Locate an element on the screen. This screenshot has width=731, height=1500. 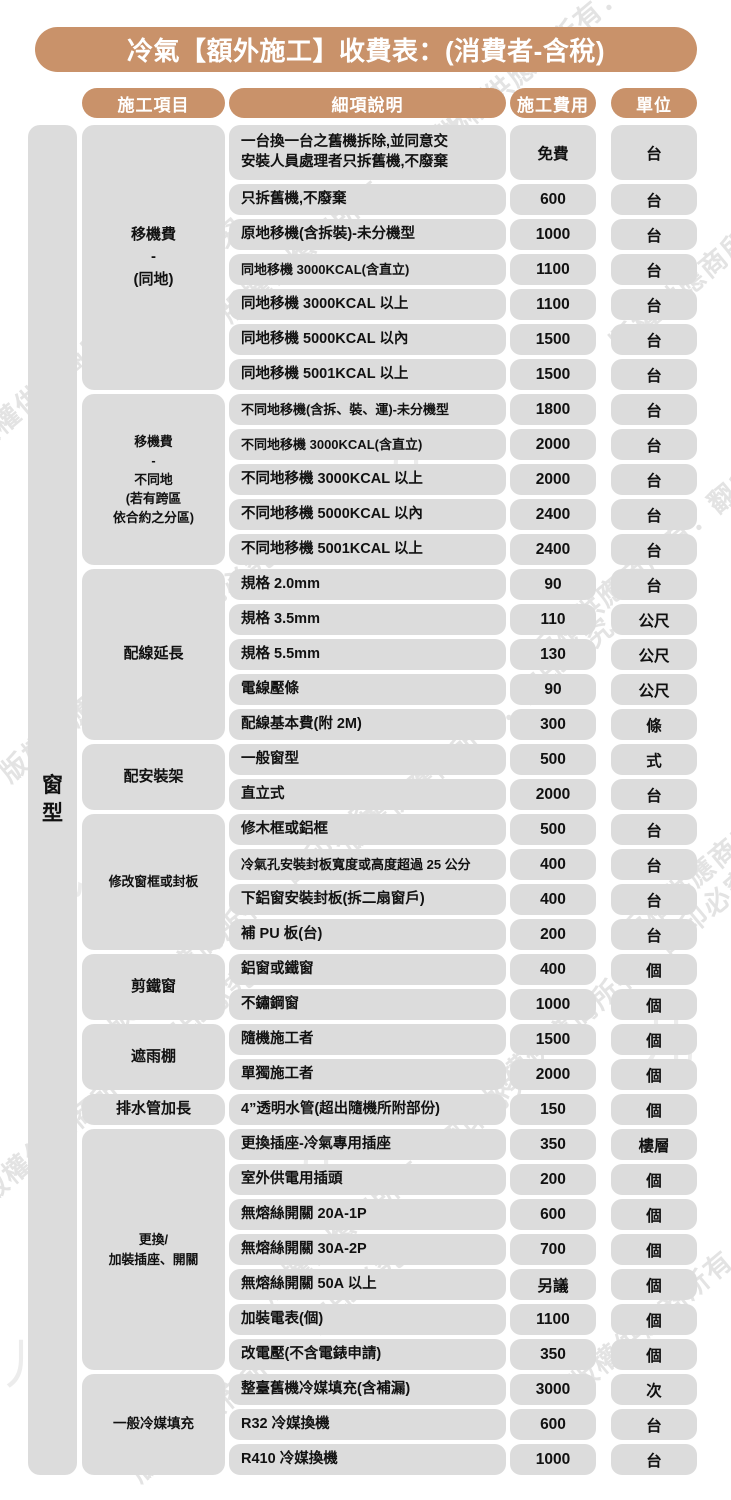
detail-text: 補 PU 板(台) is located at coordinates (282, 933).